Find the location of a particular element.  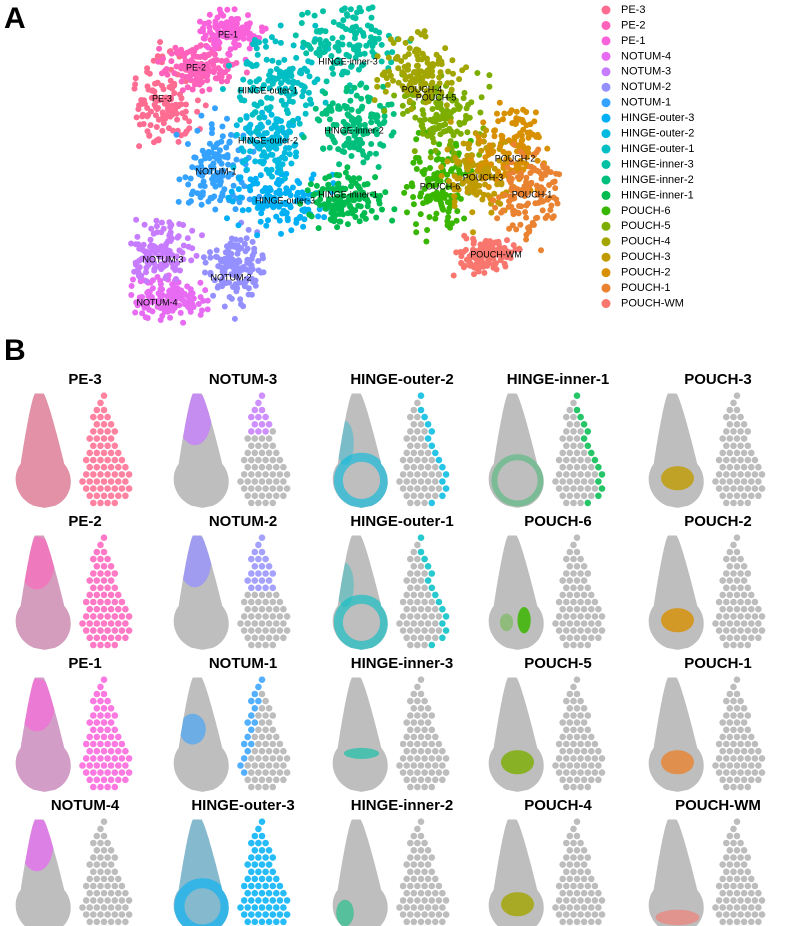

cluster-label: HINGE-inner-3 is located at coordinates (348, 61).